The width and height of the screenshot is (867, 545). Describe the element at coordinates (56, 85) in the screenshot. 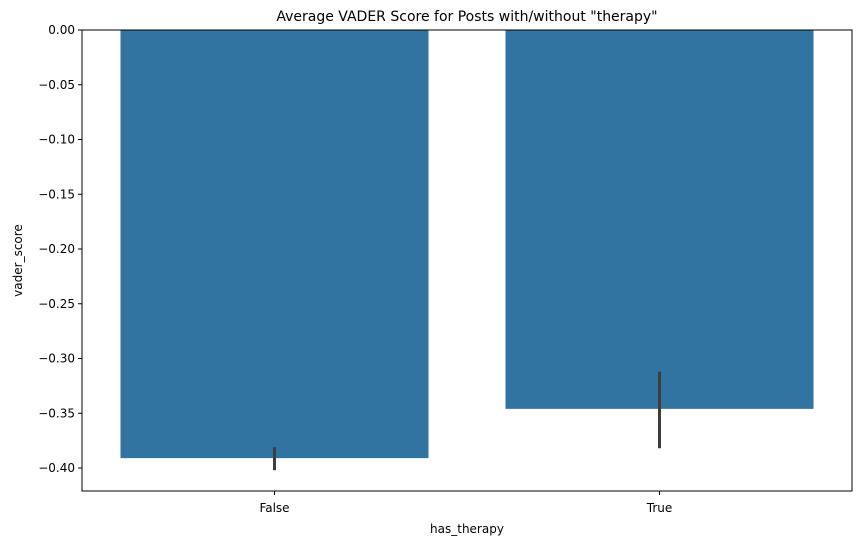

I see `y-tick-label: −0.05` at that location.